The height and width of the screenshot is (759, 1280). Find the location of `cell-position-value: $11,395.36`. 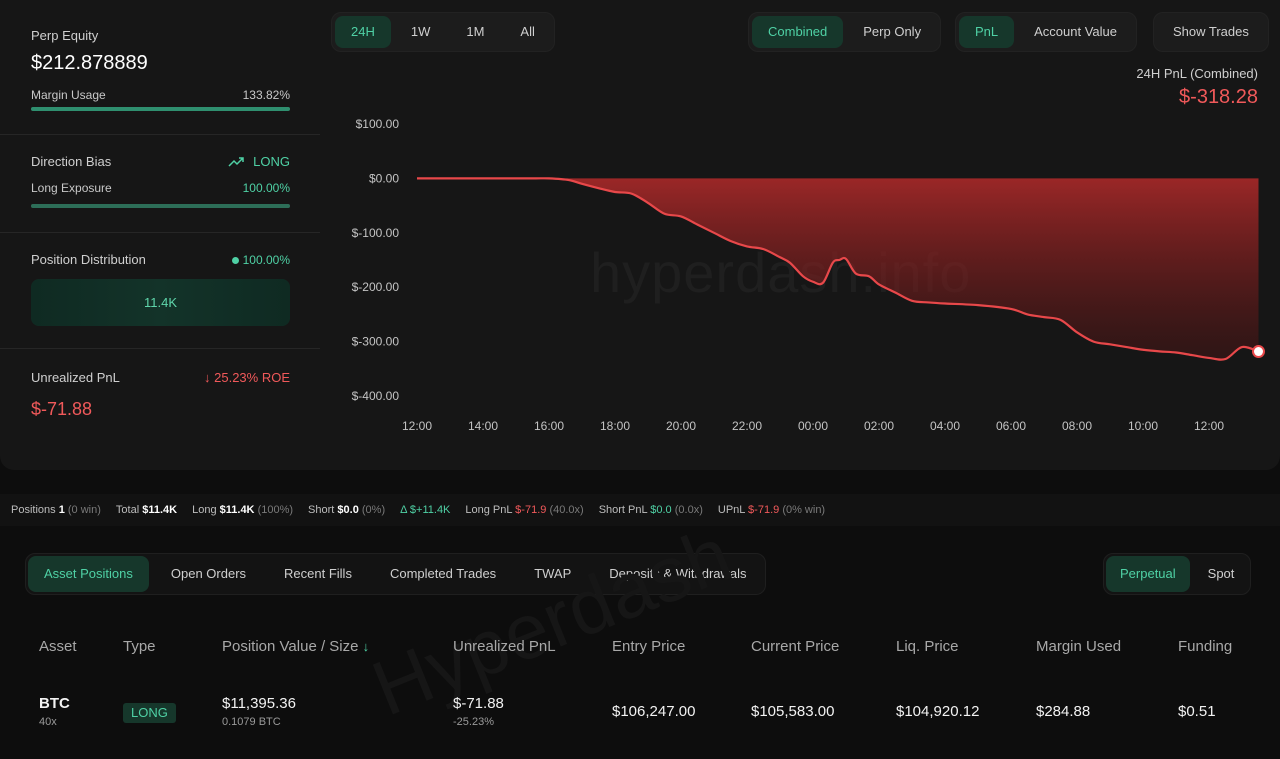

cell-position-value: $11,395.36 is located at coordinates (259, 703).